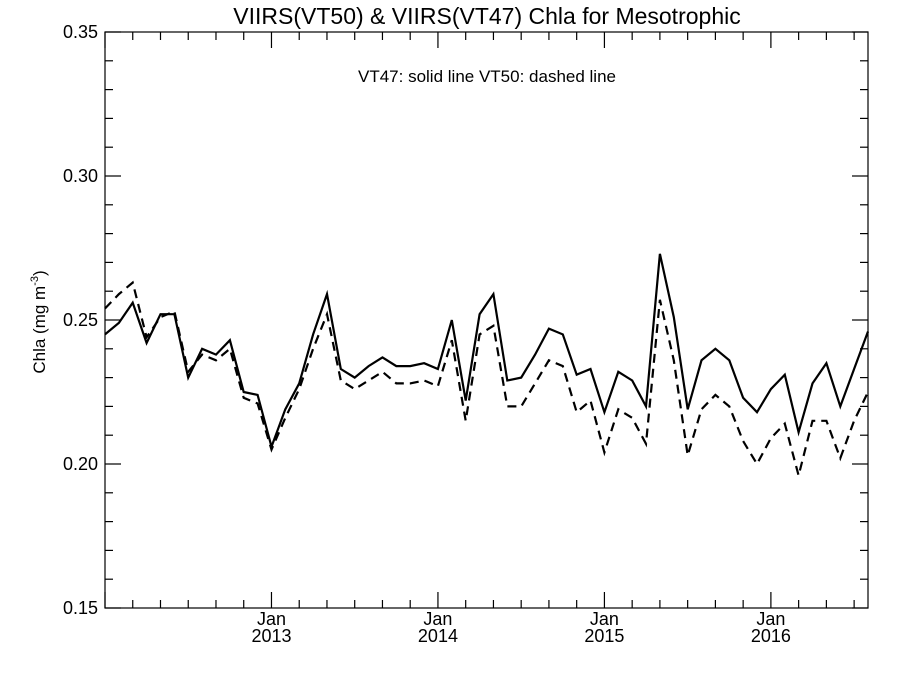 The height and width of the screenshot is (675, 900). I want to click on y-tick-label: 0.20, so click(80, 464).